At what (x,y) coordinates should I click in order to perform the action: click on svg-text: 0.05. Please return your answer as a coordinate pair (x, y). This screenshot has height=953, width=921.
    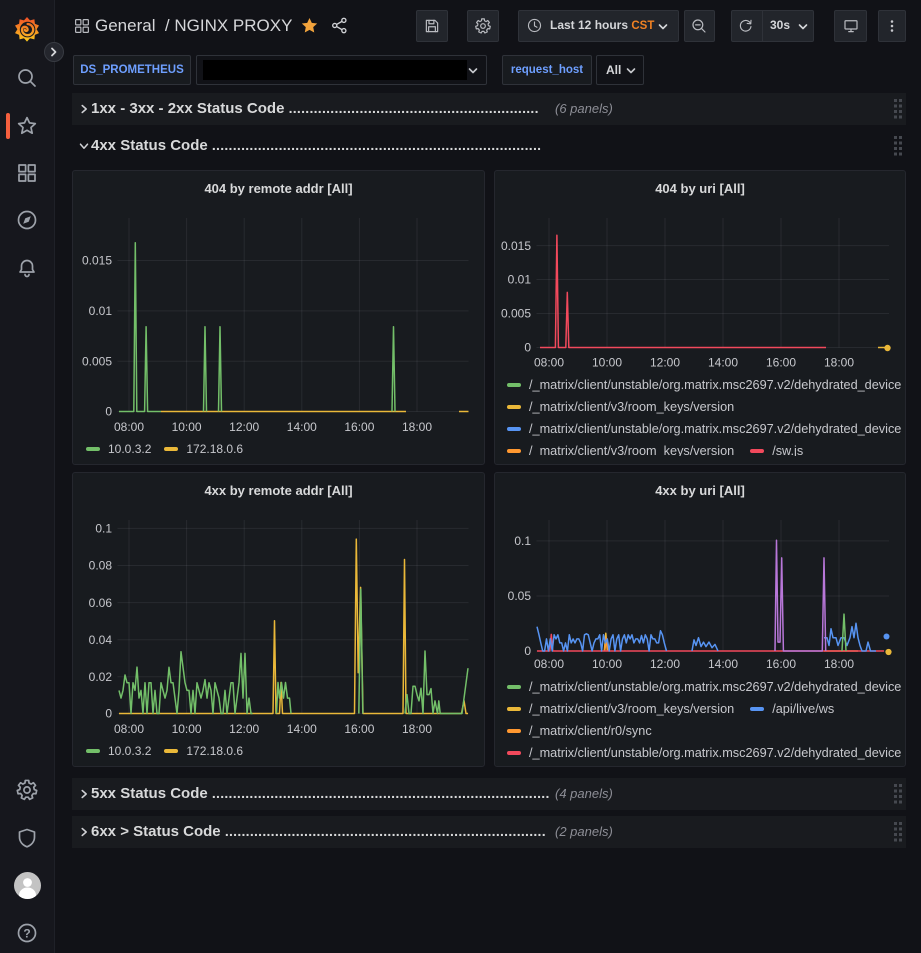
    Looking at the image, I should click on (520, 596).